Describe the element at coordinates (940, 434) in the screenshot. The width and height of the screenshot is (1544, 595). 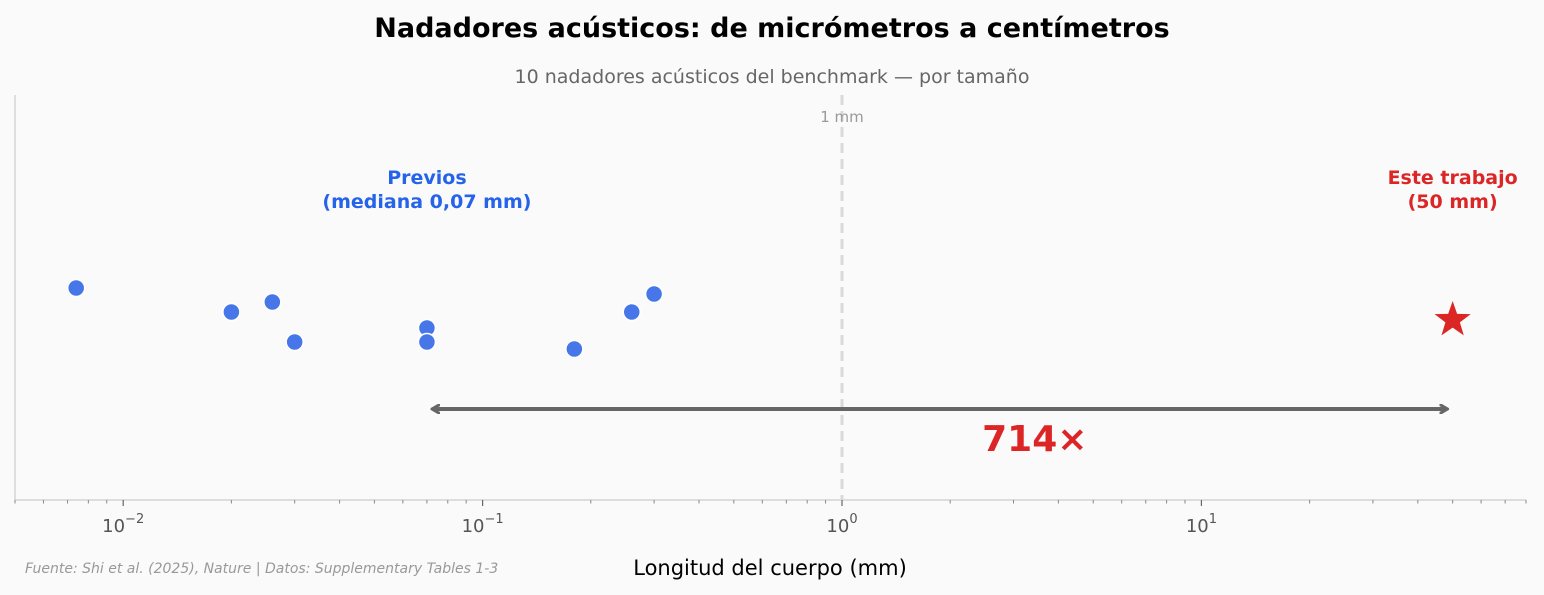
I see `ratio-arrow-group: 714×` at that location.